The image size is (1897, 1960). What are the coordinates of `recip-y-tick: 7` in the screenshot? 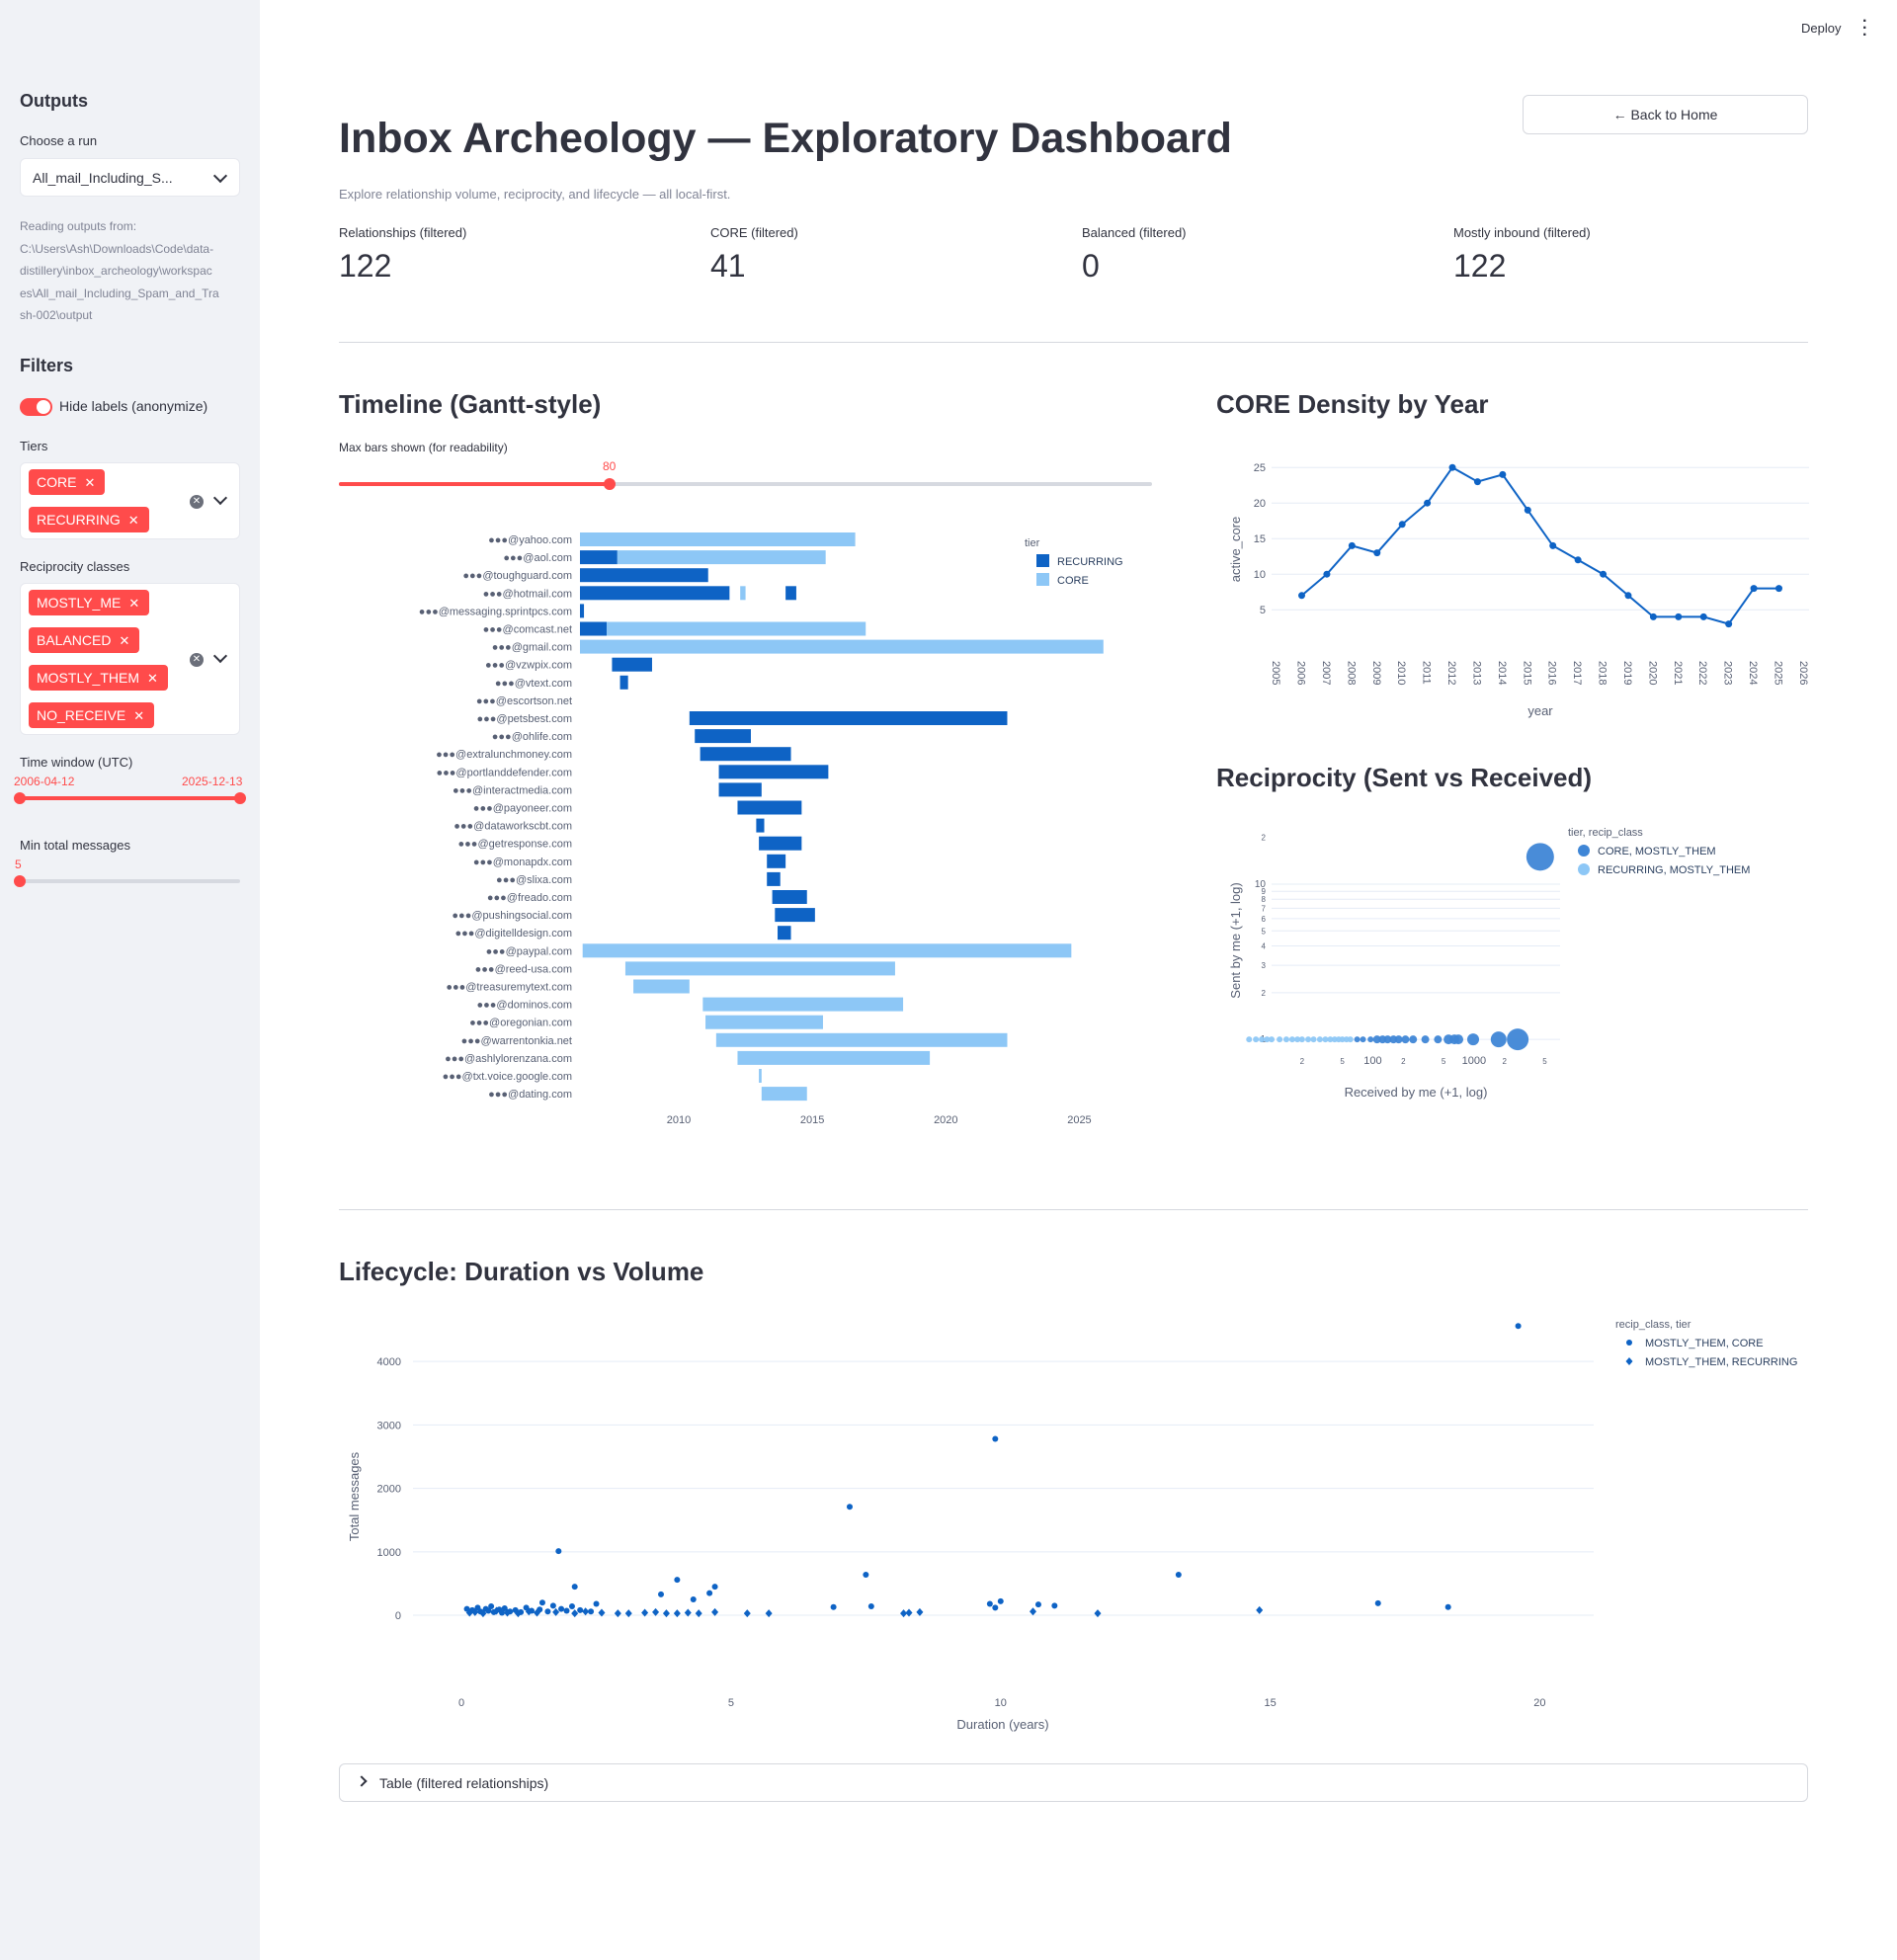 It's located at (1264, 908).